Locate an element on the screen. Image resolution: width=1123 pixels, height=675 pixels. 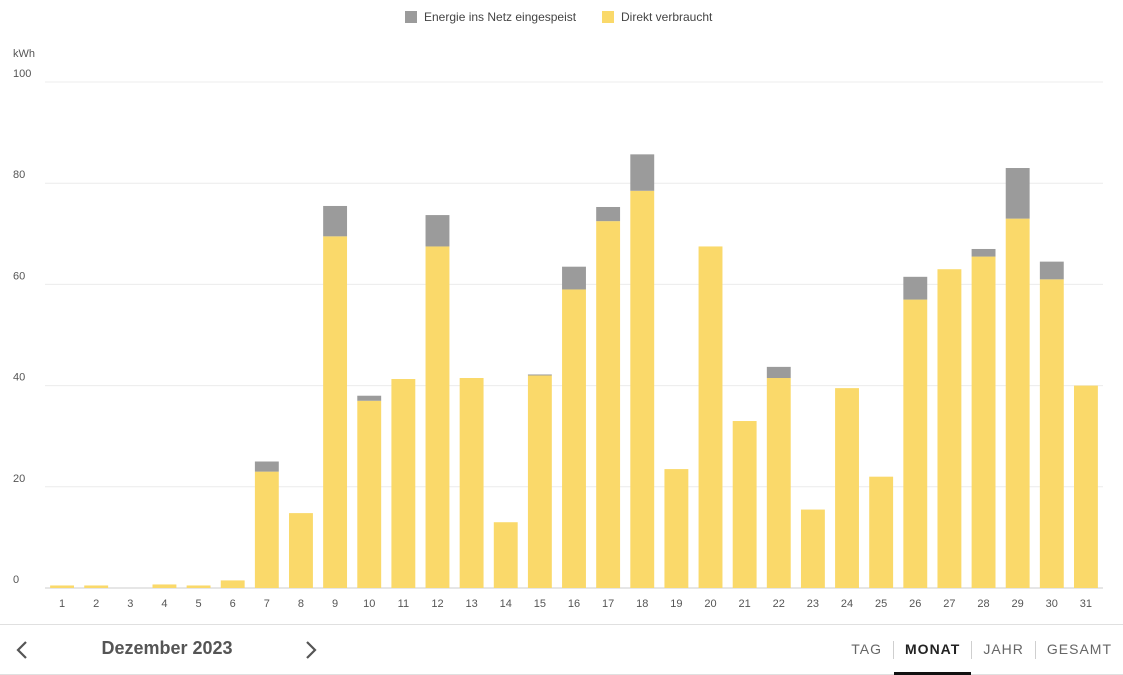
chevron-right-icon is located at coordinates (311, 650).